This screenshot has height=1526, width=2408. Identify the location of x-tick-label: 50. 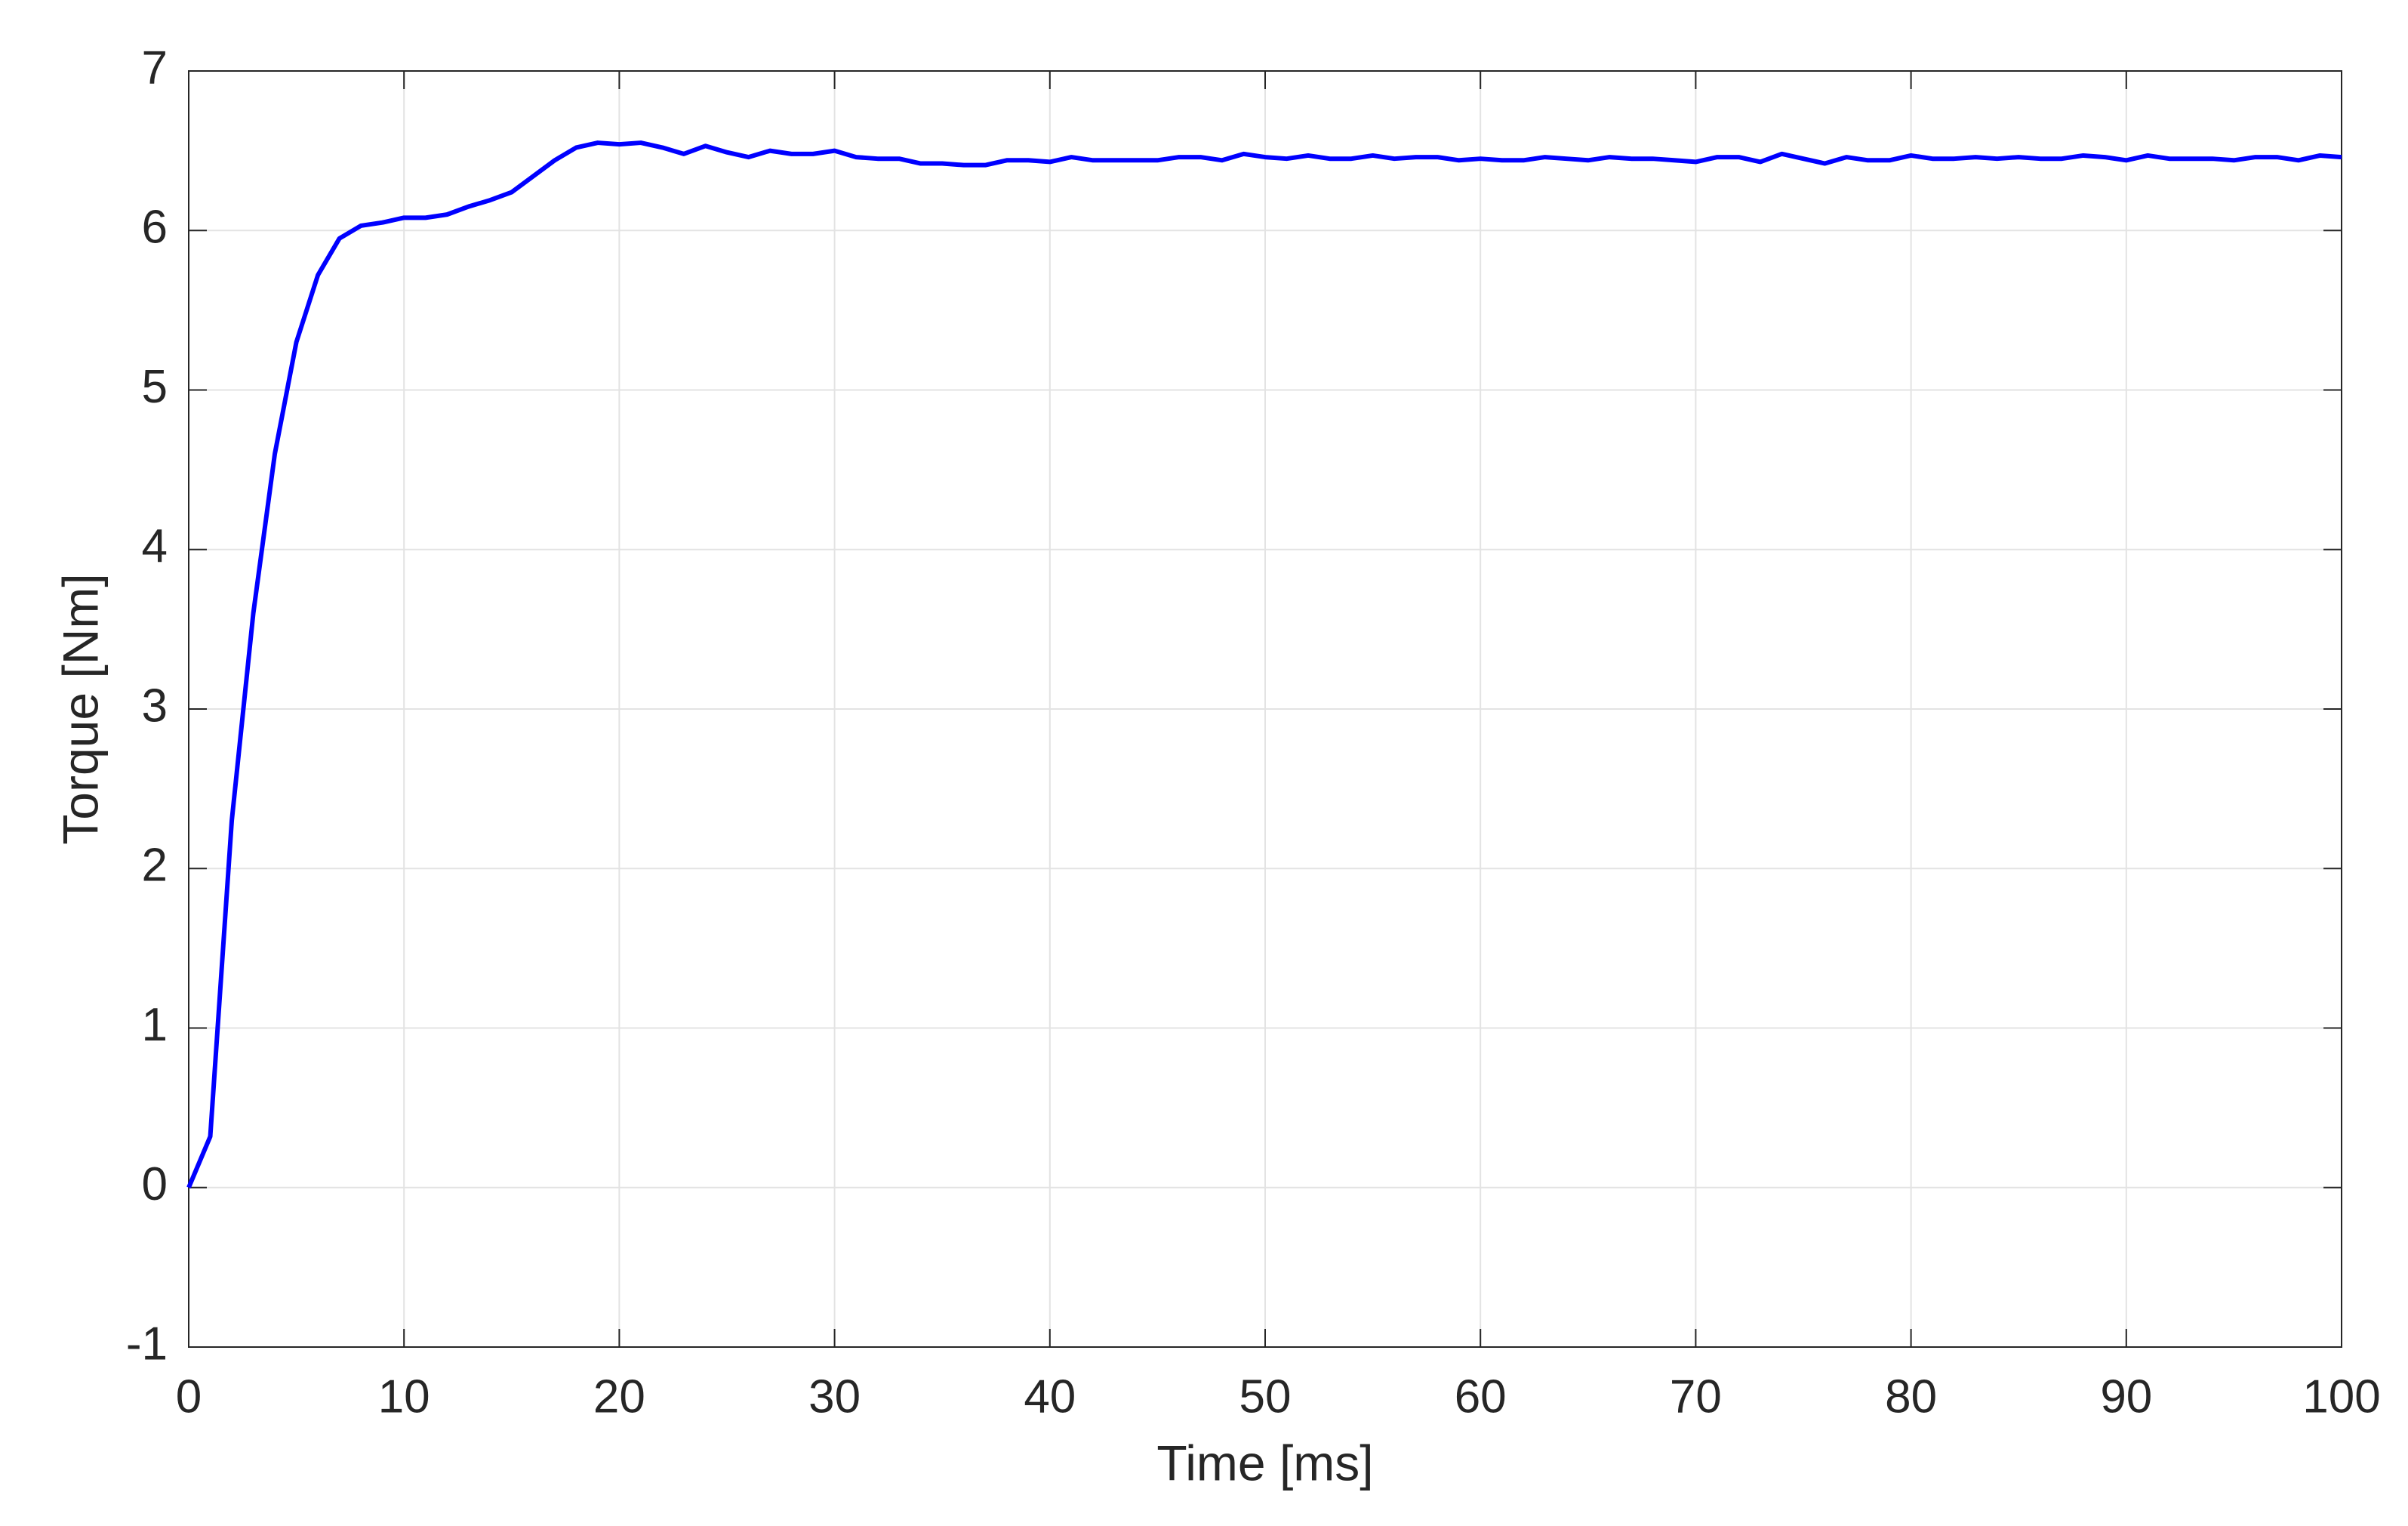
(1265, 1396).